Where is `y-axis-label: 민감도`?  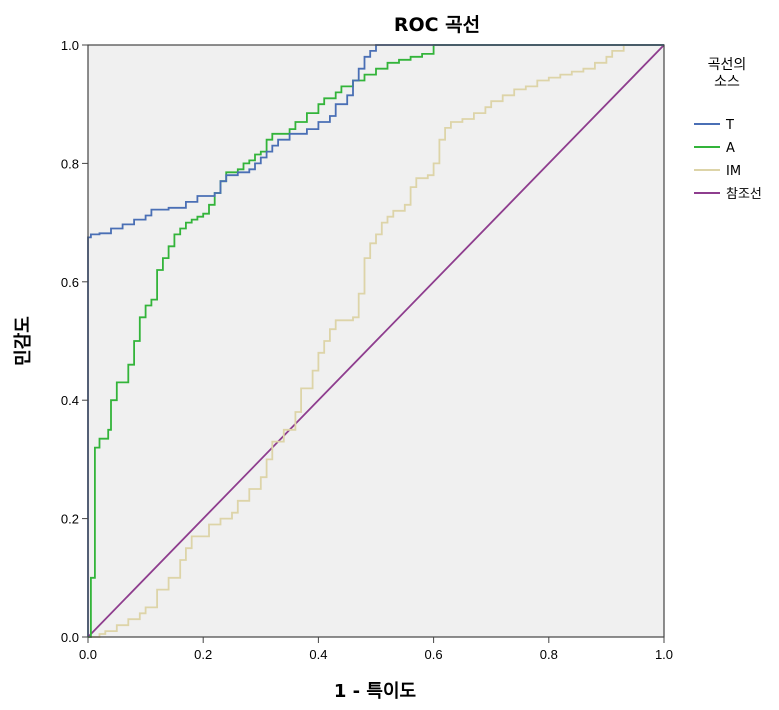 y-axis-label: 민감도 is located at coordinates (23, 341).